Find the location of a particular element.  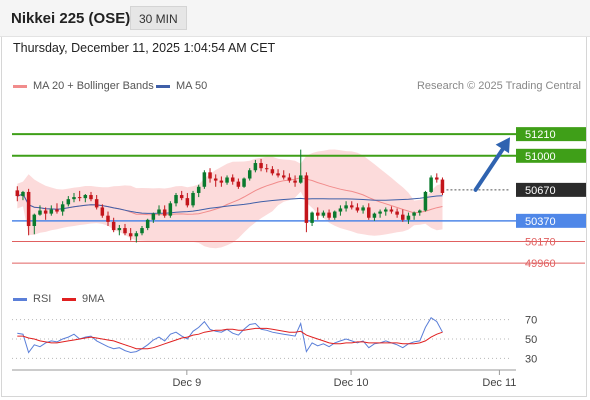

legend-bollinger: MA 20 + Bollinger Bands is located at coordinates (83, 86).